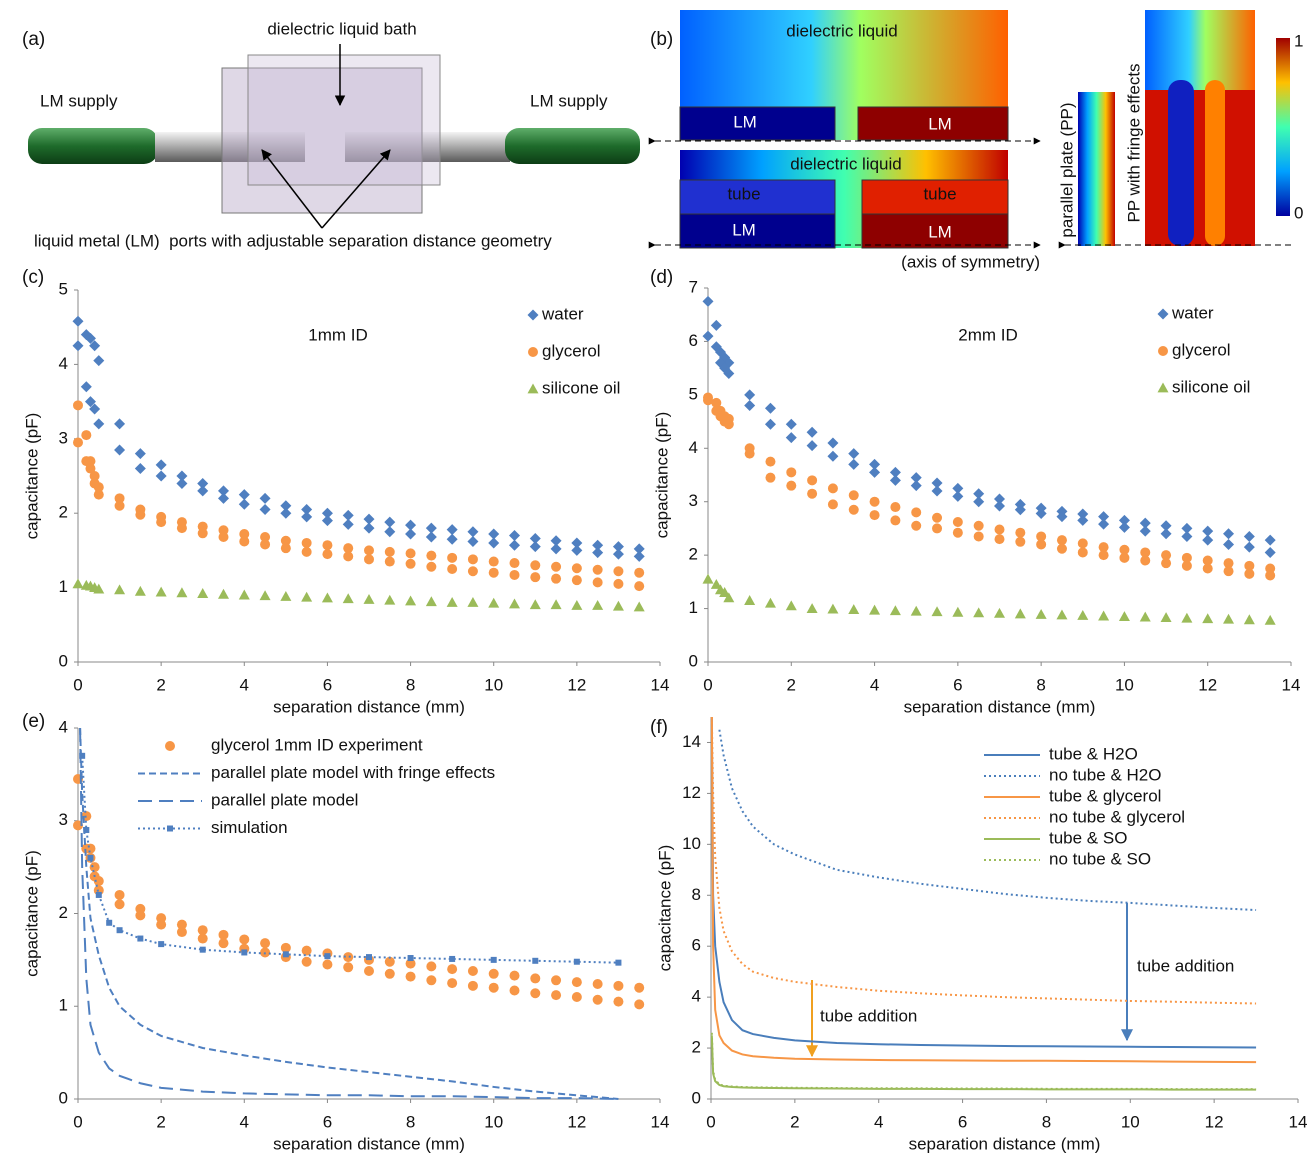 The height and width of the screenshot is (1158, 1313). What do you see at coordinates (696, 945) in the screenshot?
I see `y-tick-label: 6` at bounding box center [696, 945].